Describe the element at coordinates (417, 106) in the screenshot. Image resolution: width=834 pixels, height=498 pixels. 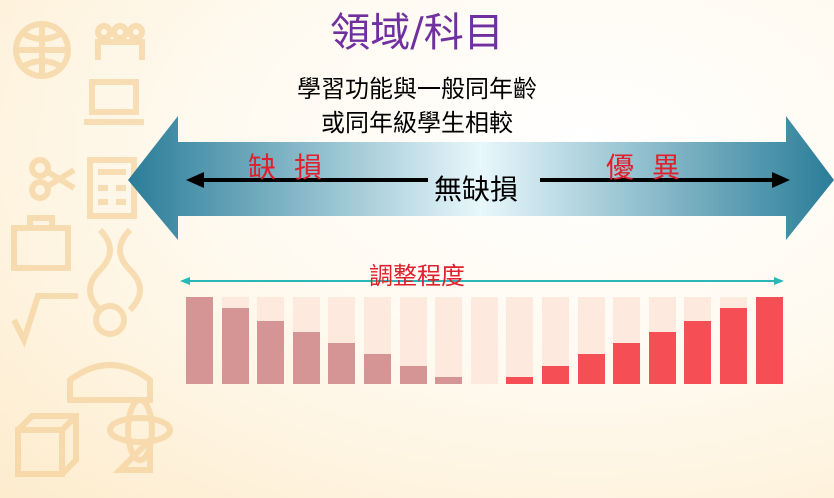
I see `subtitle: 學習功能與一般同年齡 或同年級學生相較` at that location.